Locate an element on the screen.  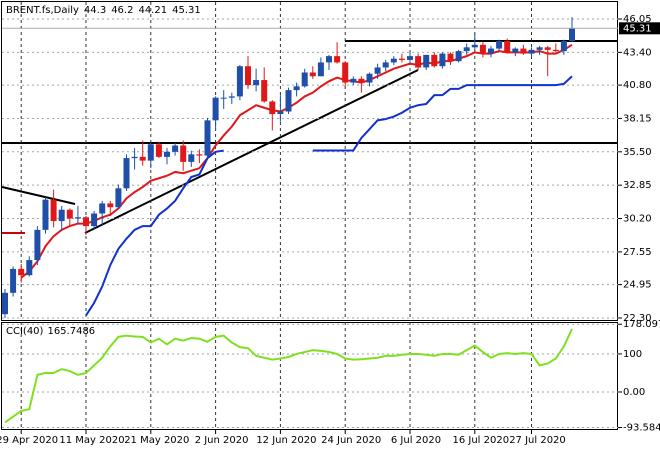
chart-title: BRENT.fs,Daily is located at coordinates (42, 10).